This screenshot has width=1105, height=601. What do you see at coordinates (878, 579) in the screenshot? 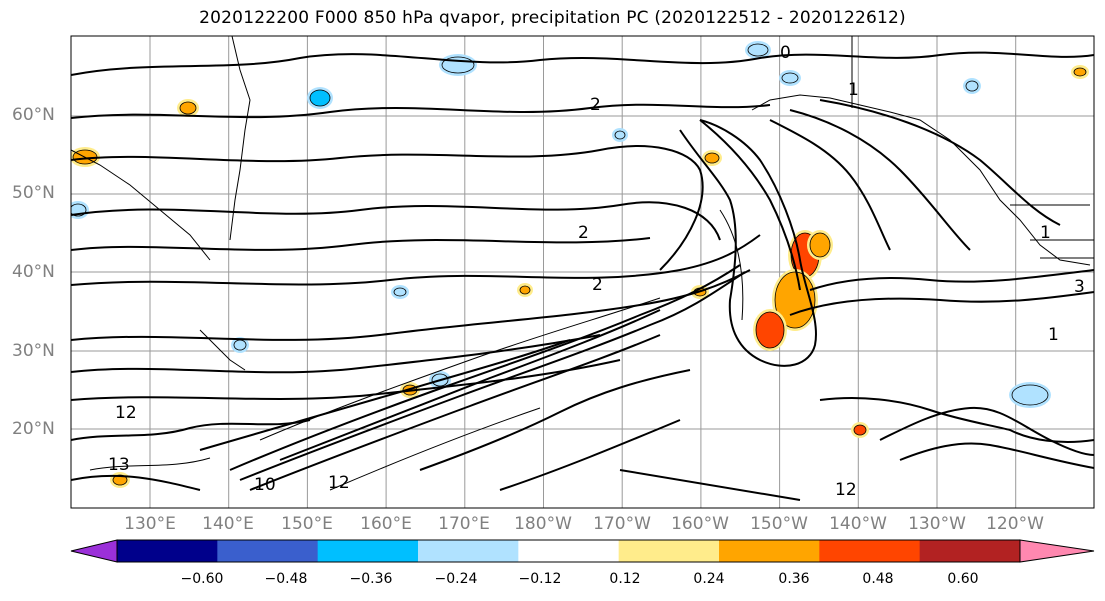
I see `colorbar-tick-label: 0.48` at bounding box center [878, 579].